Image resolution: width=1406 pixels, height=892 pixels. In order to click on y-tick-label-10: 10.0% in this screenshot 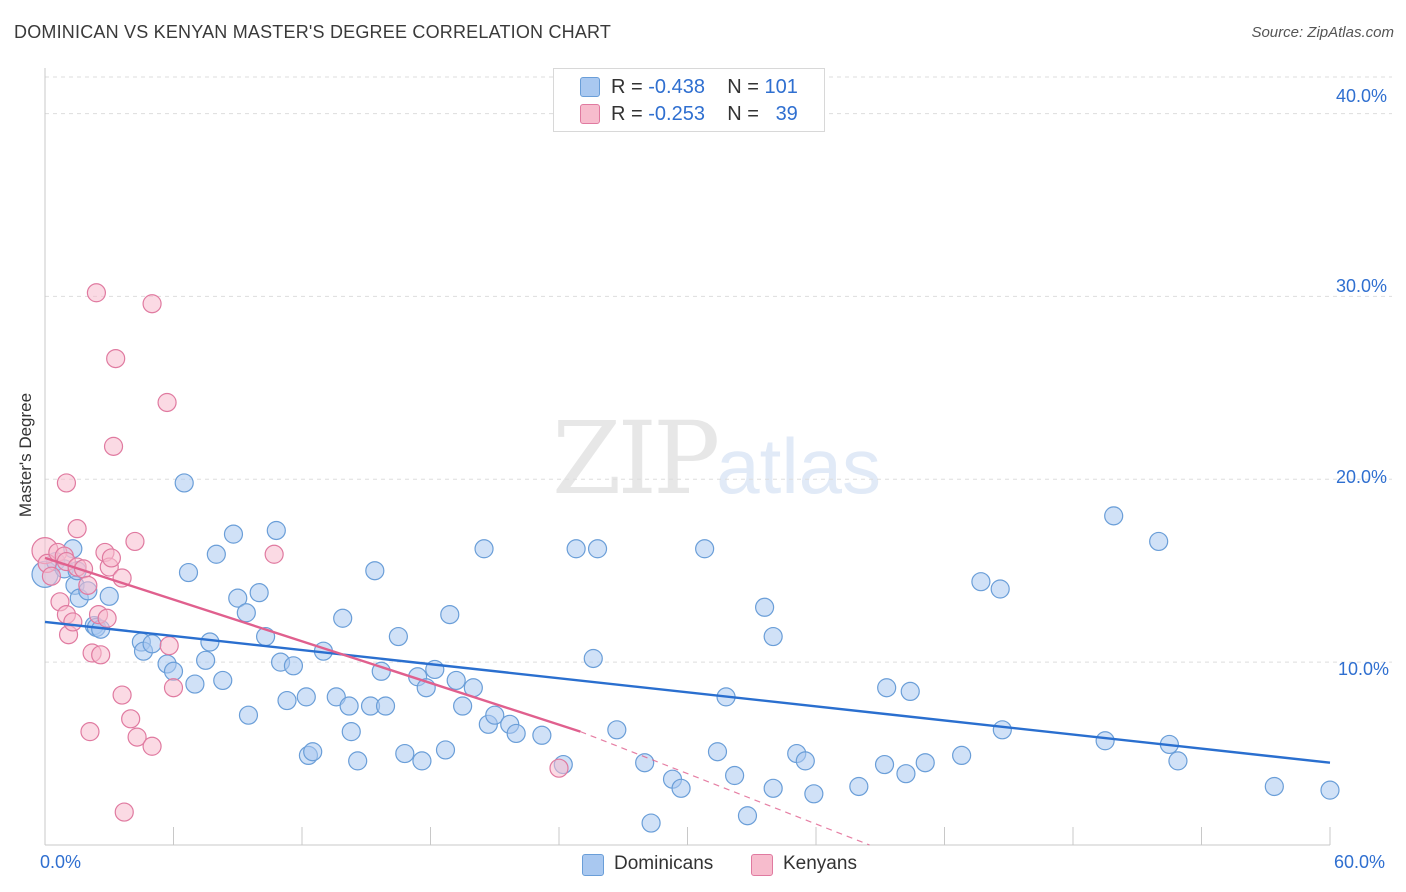, I will do `click(1364, 669)`.